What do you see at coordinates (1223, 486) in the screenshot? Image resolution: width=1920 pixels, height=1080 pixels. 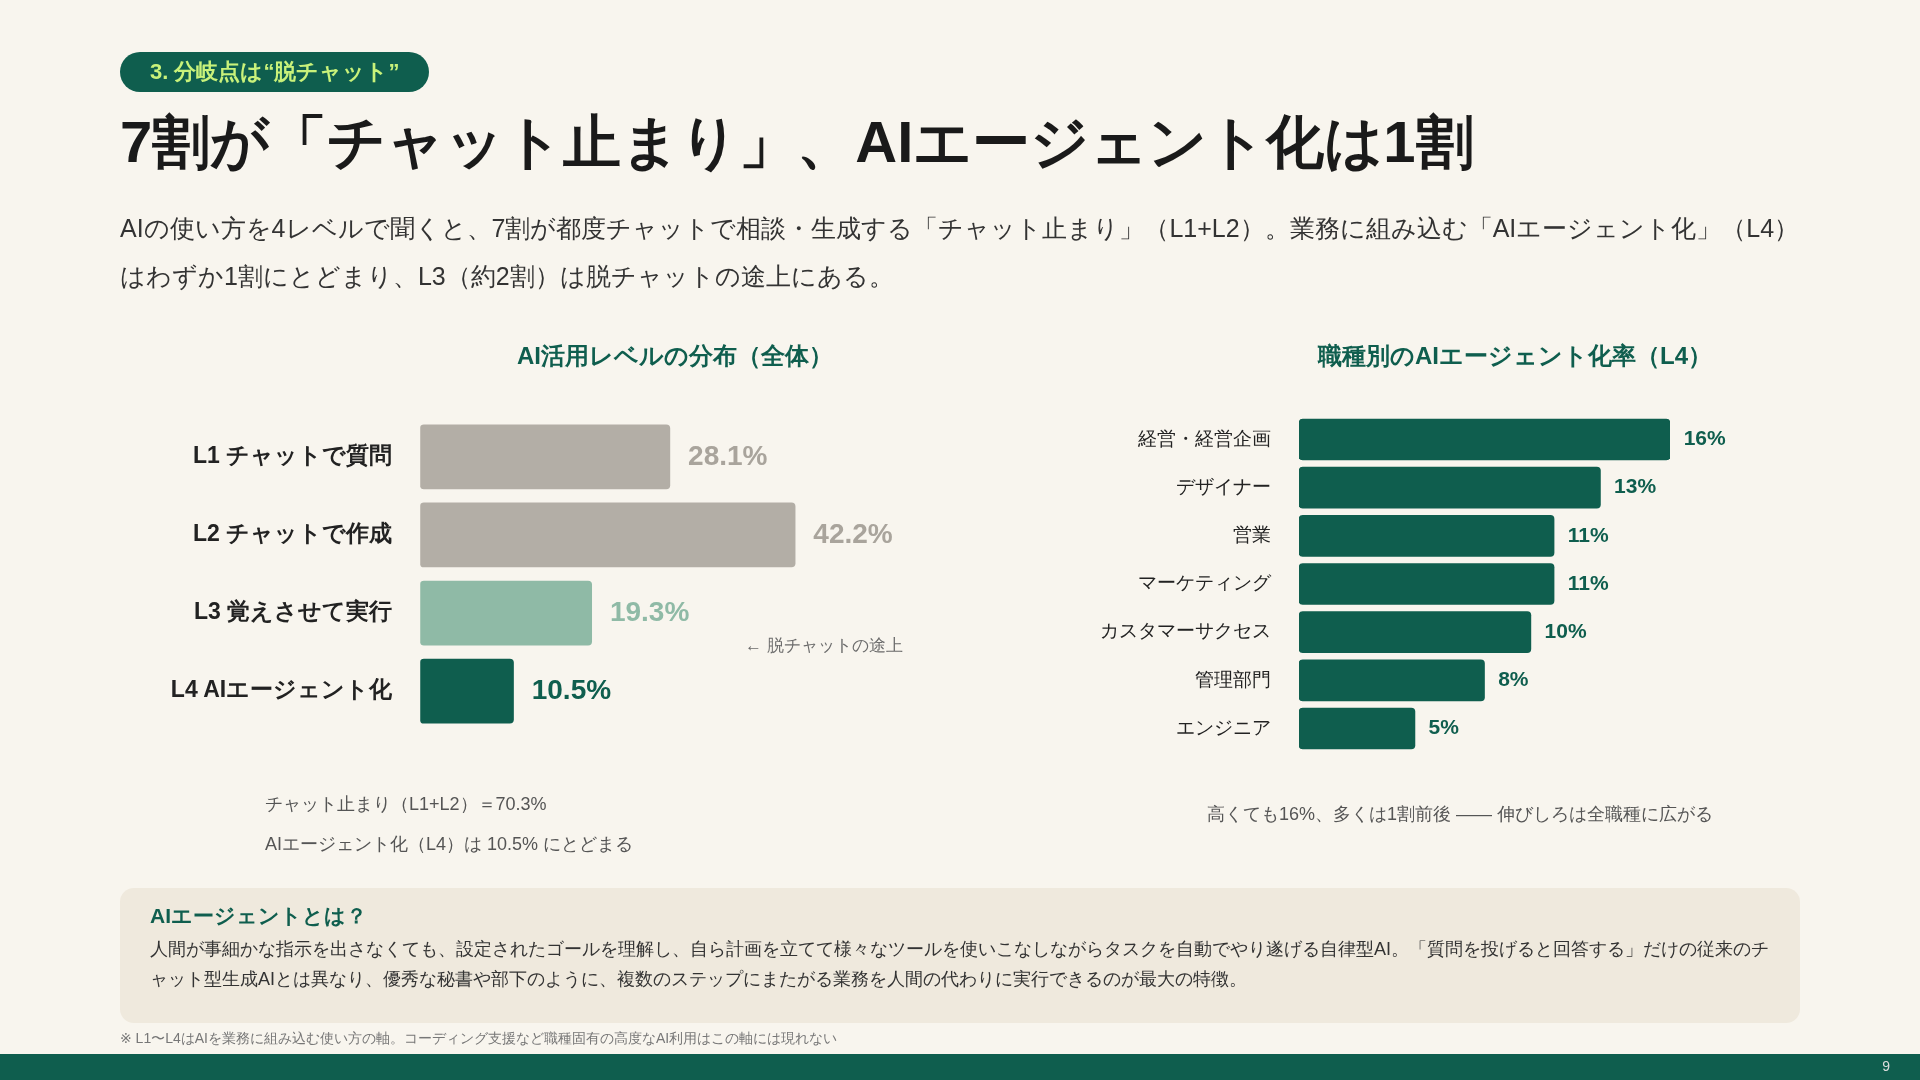 I see `y-tick-label: デザイナー` at bounding box center [1223, 486].